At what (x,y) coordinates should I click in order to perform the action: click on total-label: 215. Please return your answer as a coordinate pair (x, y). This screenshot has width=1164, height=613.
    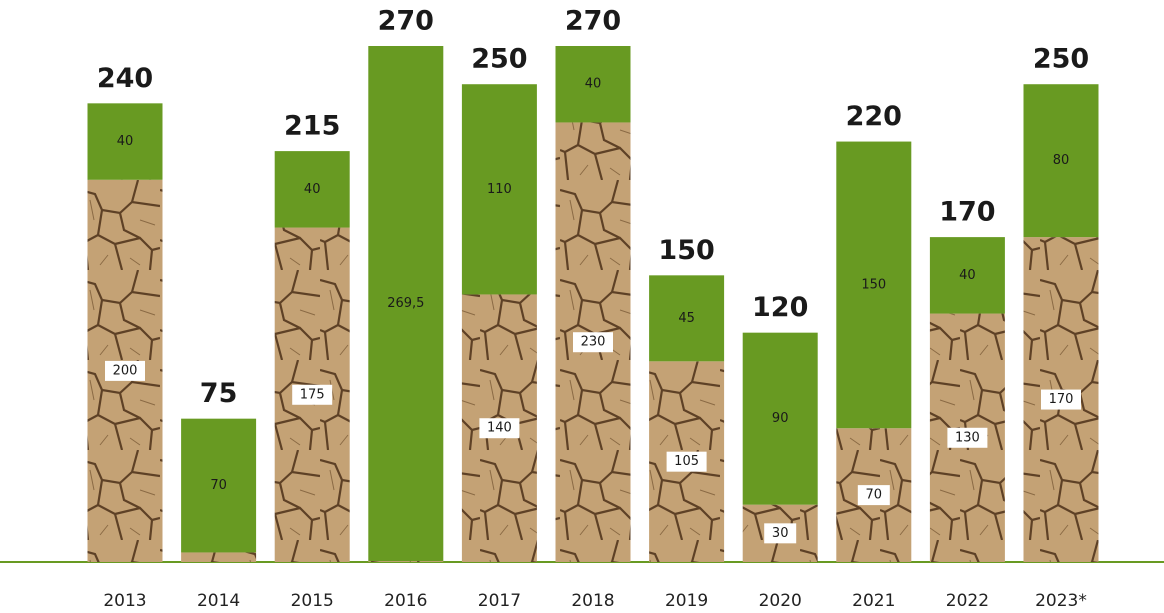
    Looking at the image, I should click on (312, 126).